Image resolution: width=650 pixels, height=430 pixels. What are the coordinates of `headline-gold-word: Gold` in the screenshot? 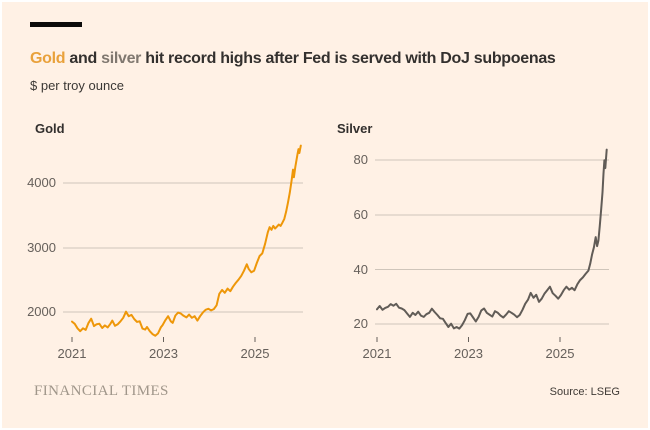 It's located at (48, 58).